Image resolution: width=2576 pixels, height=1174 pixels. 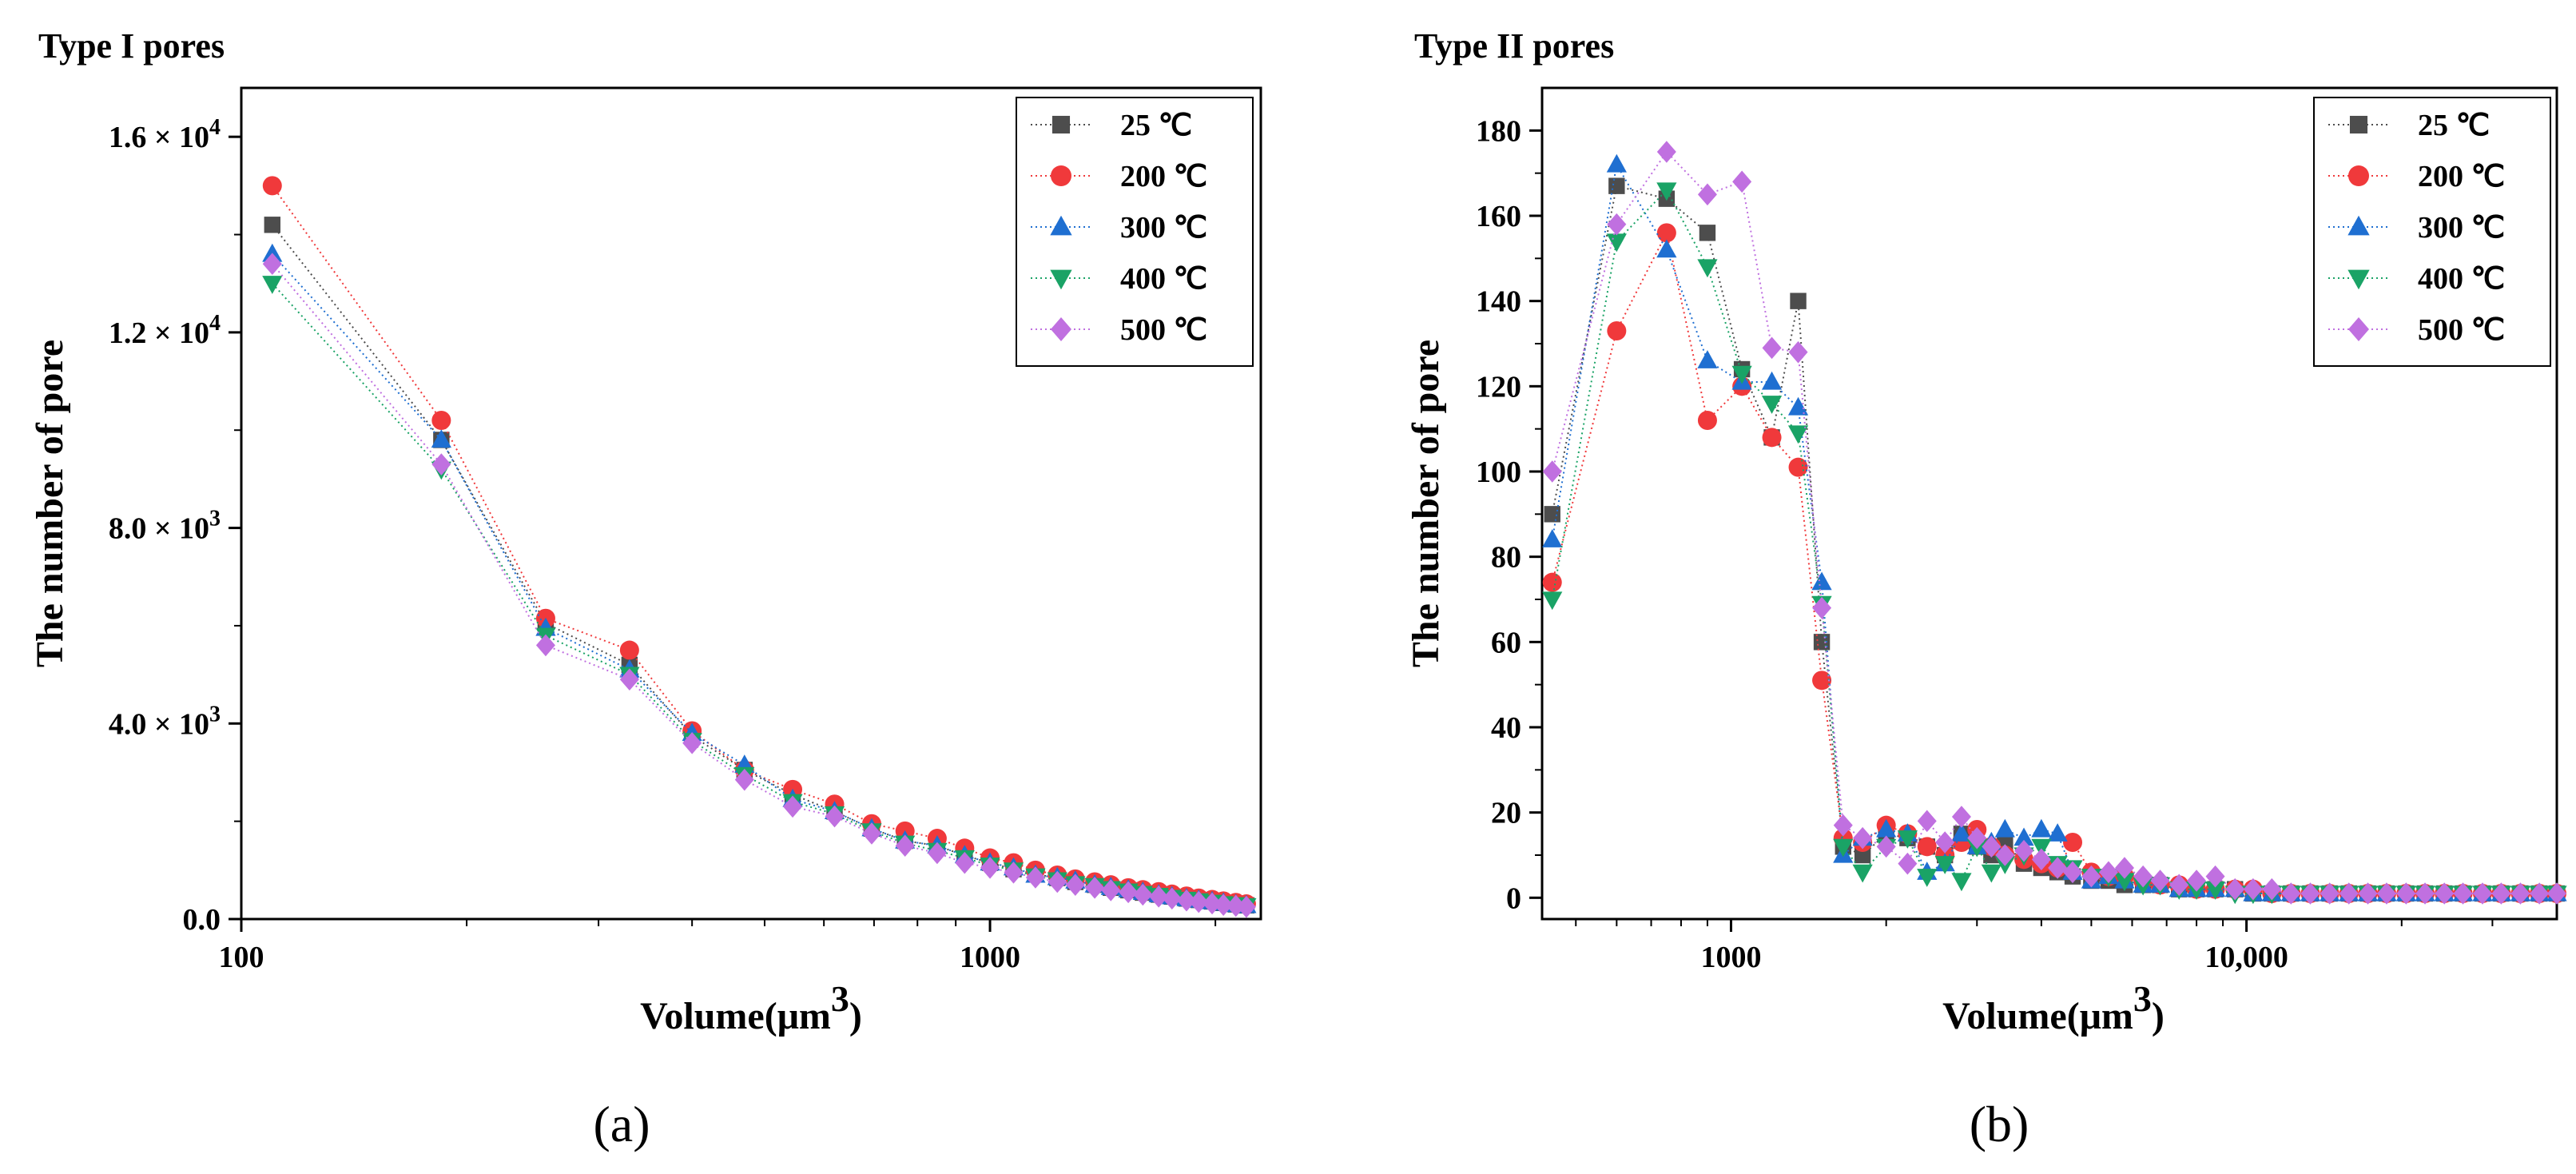 I want to click on legend-b: 25 ℃ 200 ℃ 300 ℃ 400 ℃ 500 ℃, so click(x=2432, y=232).